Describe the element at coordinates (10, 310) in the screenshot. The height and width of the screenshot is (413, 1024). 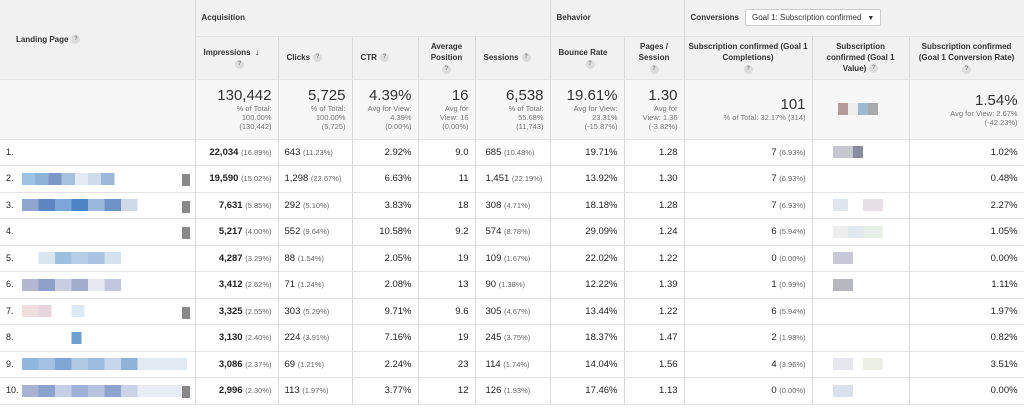
I see `row-number: 7.` at that location.